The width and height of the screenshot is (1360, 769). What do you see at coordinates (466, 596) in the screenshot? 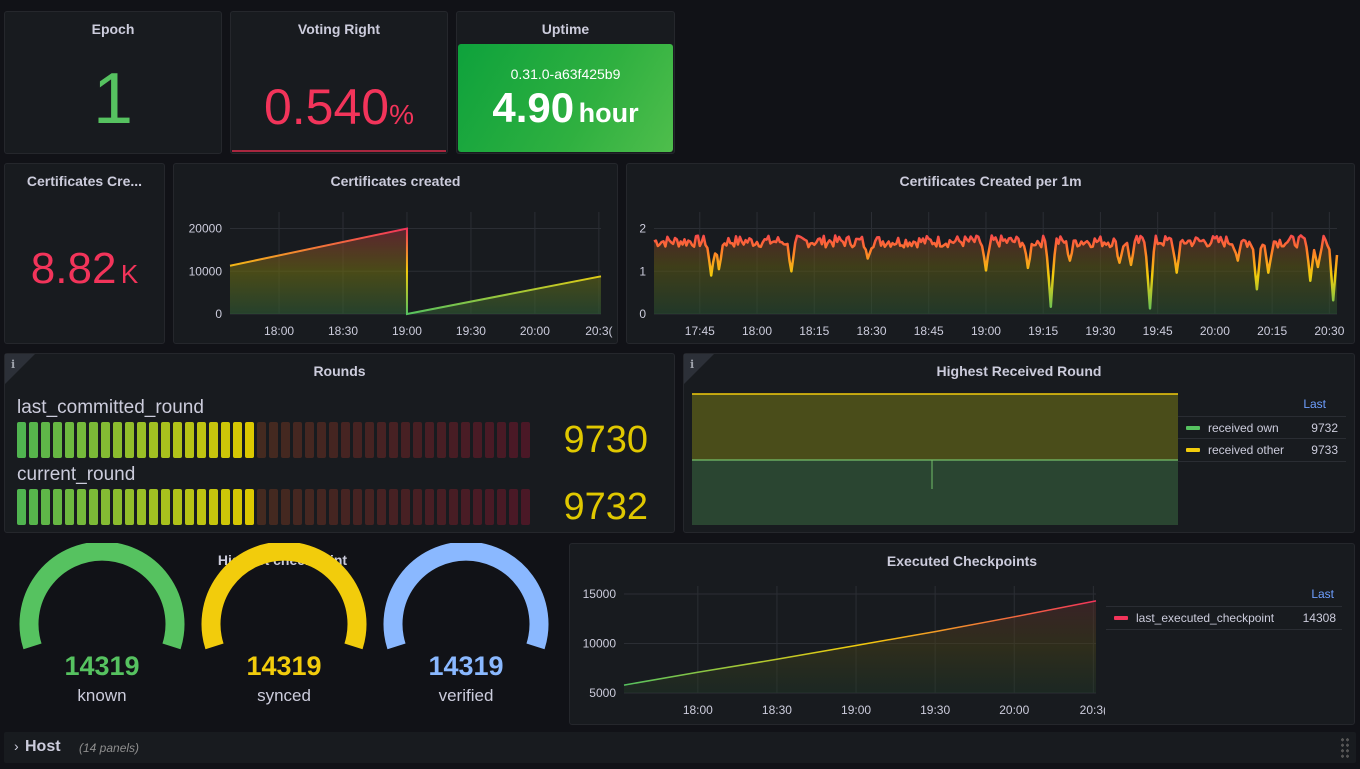
I see `gauge-arc-verified` at bounding box center [466, 596].